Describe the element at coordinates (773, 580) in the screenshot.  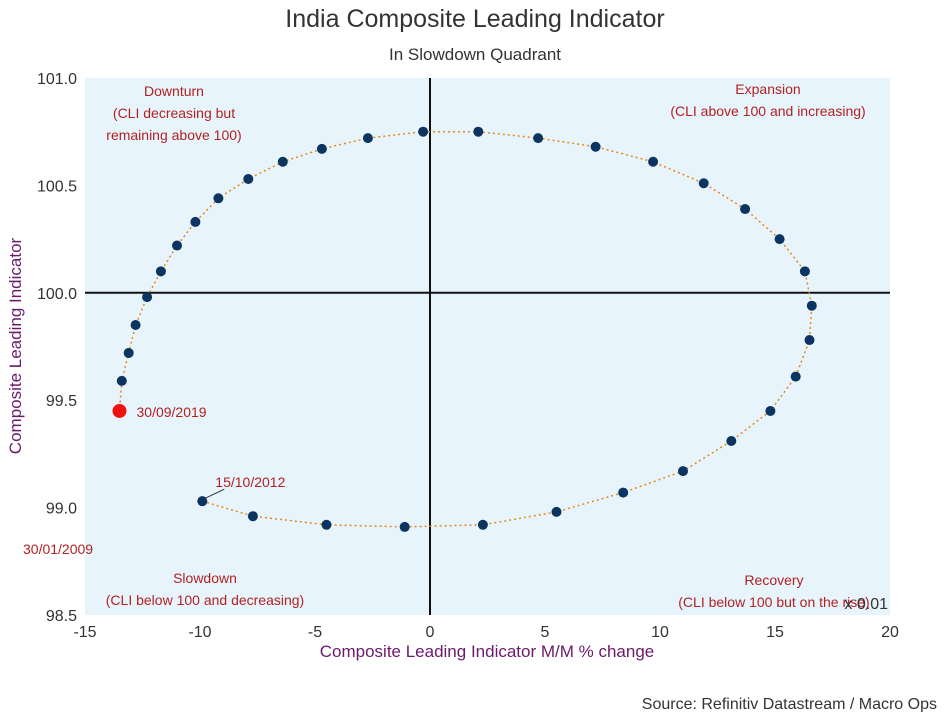
I see `quadrant-recovery-line: Recovery` at that location.